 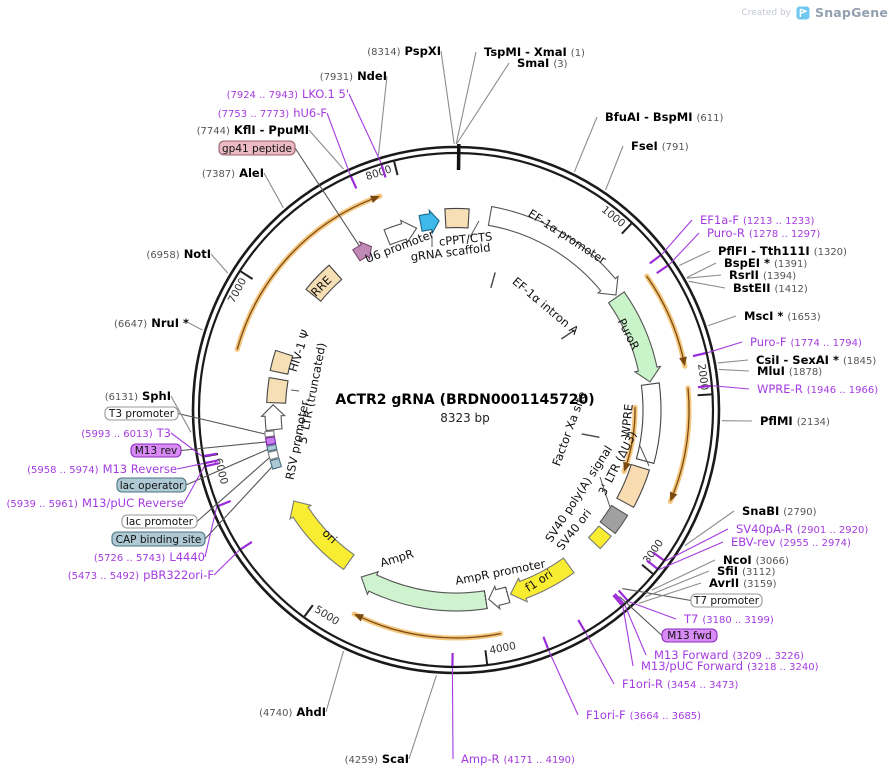 What do you see at coordinates (272, 113) in the screenshot?
I see `primer-label-hu6-f: (7753 .. 7773) hU6-F` at bounding box center [272, 113].